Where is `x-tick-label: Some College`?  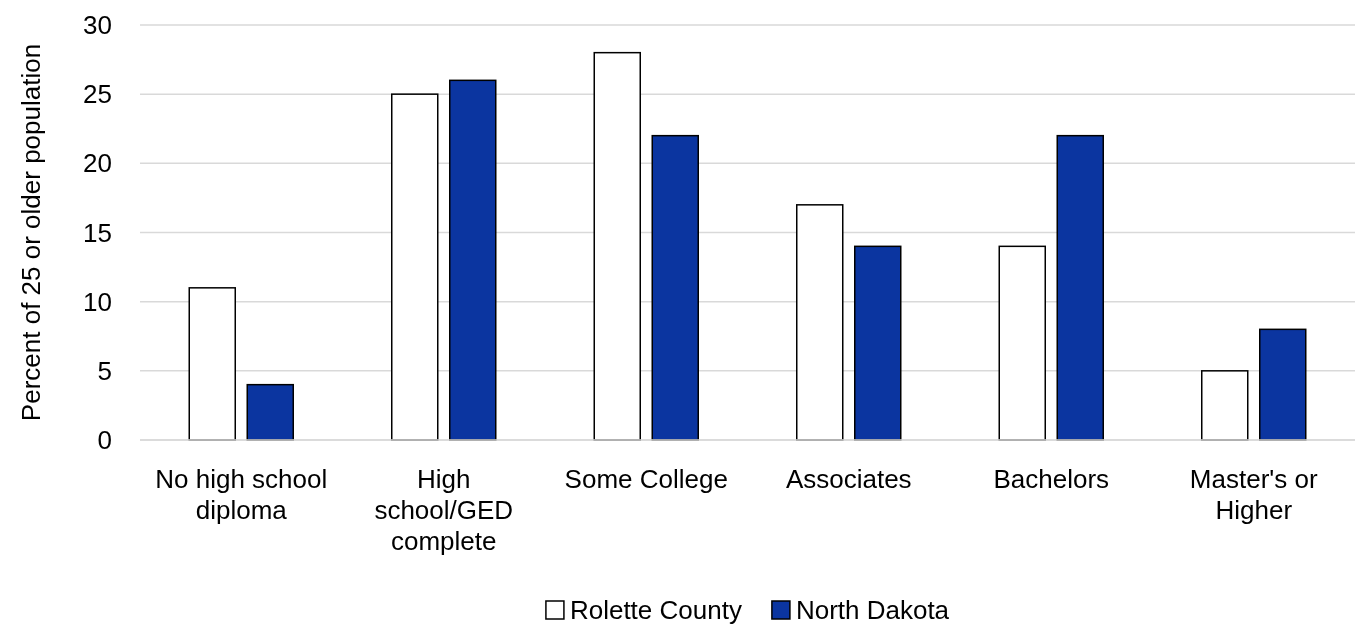
x-tick-label: Some College is located at coordinates (646, 479).